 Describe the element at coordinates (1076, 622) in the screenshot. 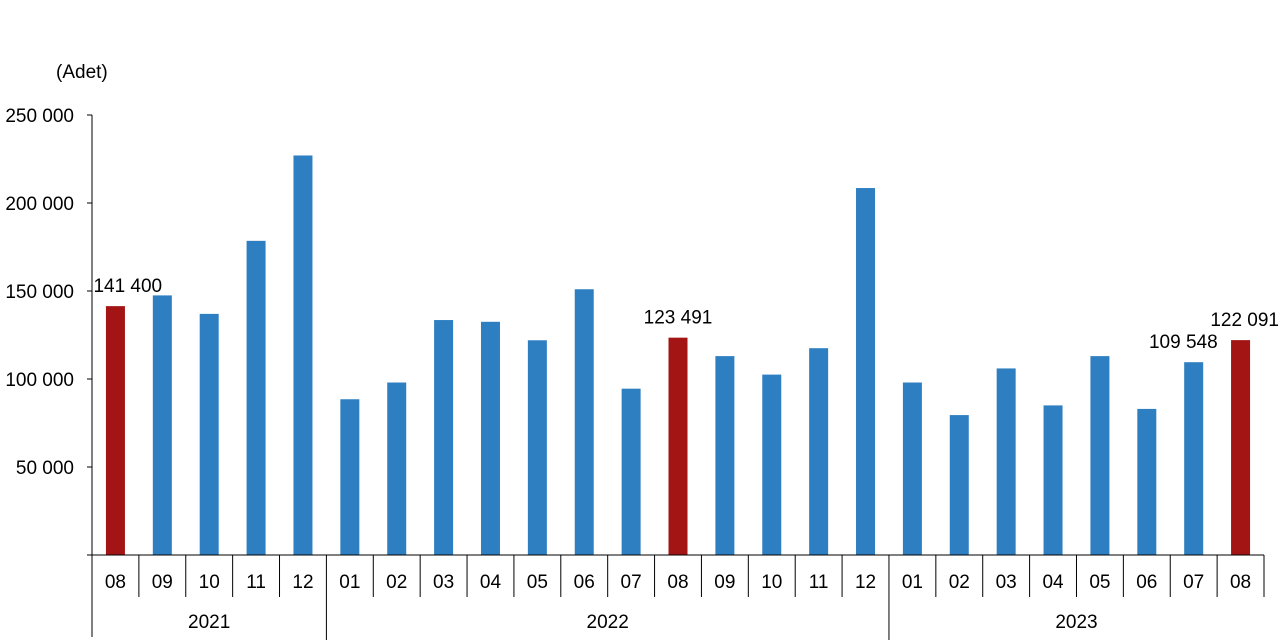

I see `group-label: 2023` at that location.